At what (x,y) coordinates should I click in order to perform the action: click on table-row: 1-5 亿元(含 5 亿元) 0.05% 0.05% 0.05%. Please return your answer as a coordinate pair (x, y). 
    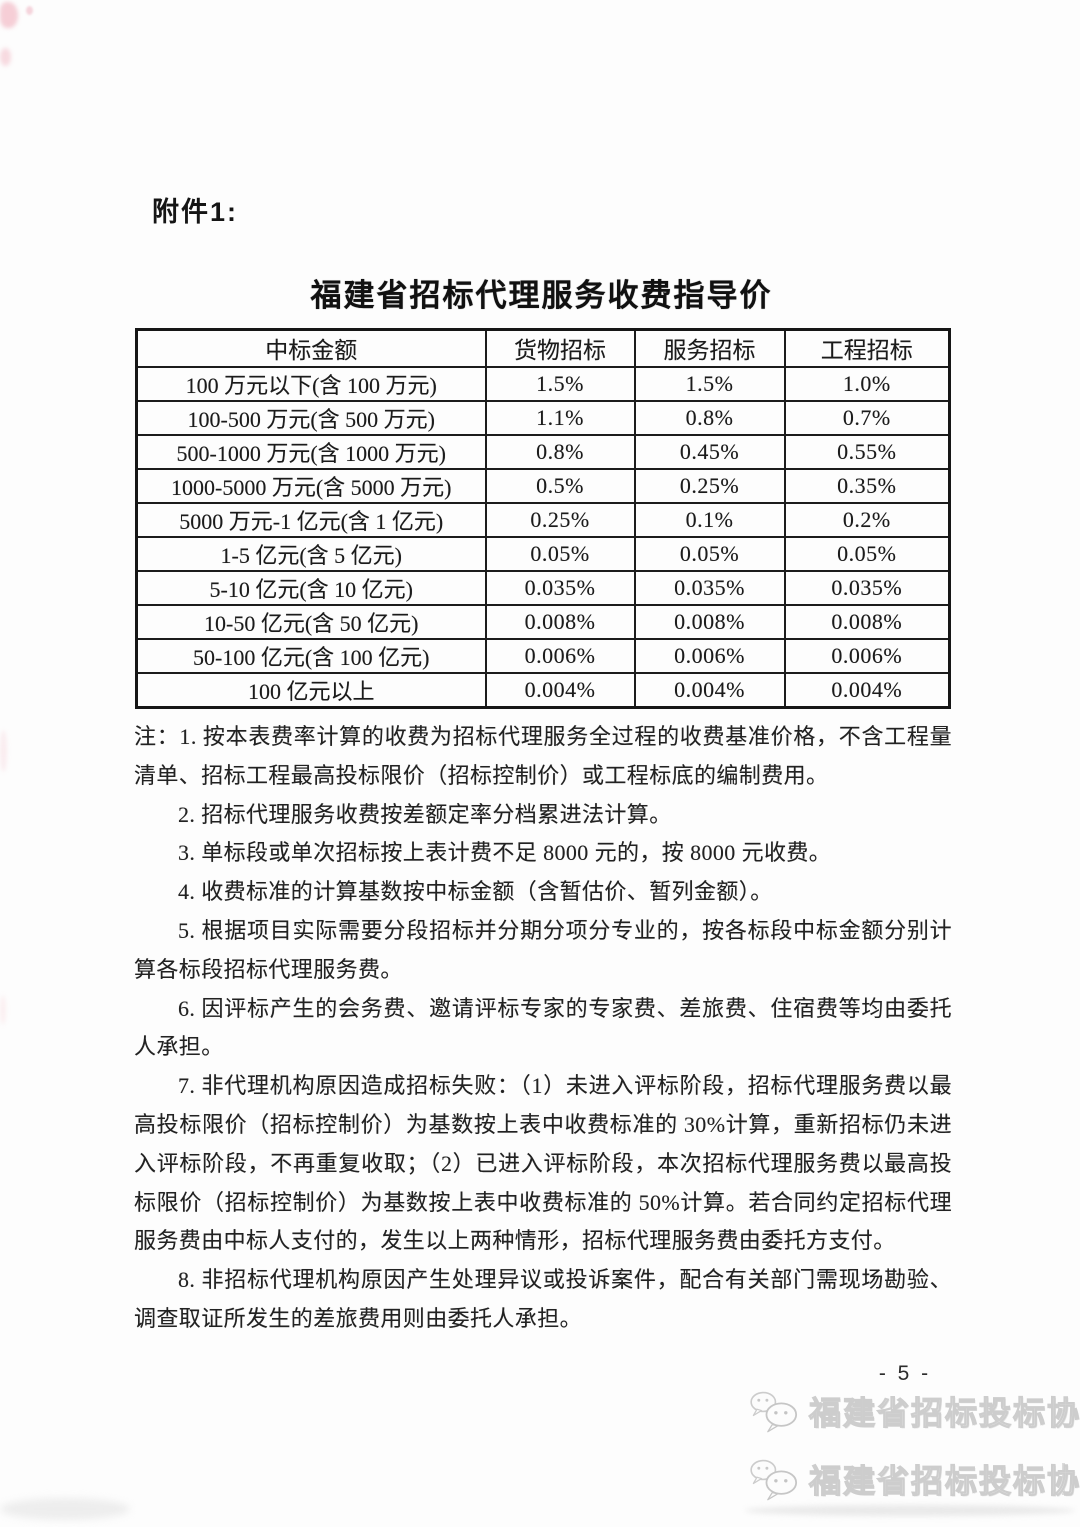
    Looking at the image, I should click on (543, 553).